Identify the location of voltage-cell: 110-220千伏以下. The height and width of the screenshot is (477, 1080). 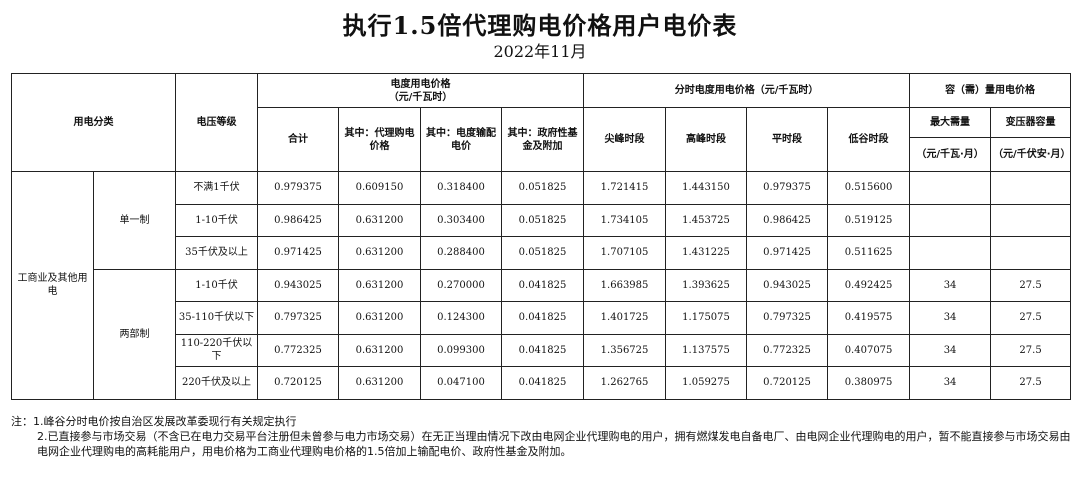
(216, 350).